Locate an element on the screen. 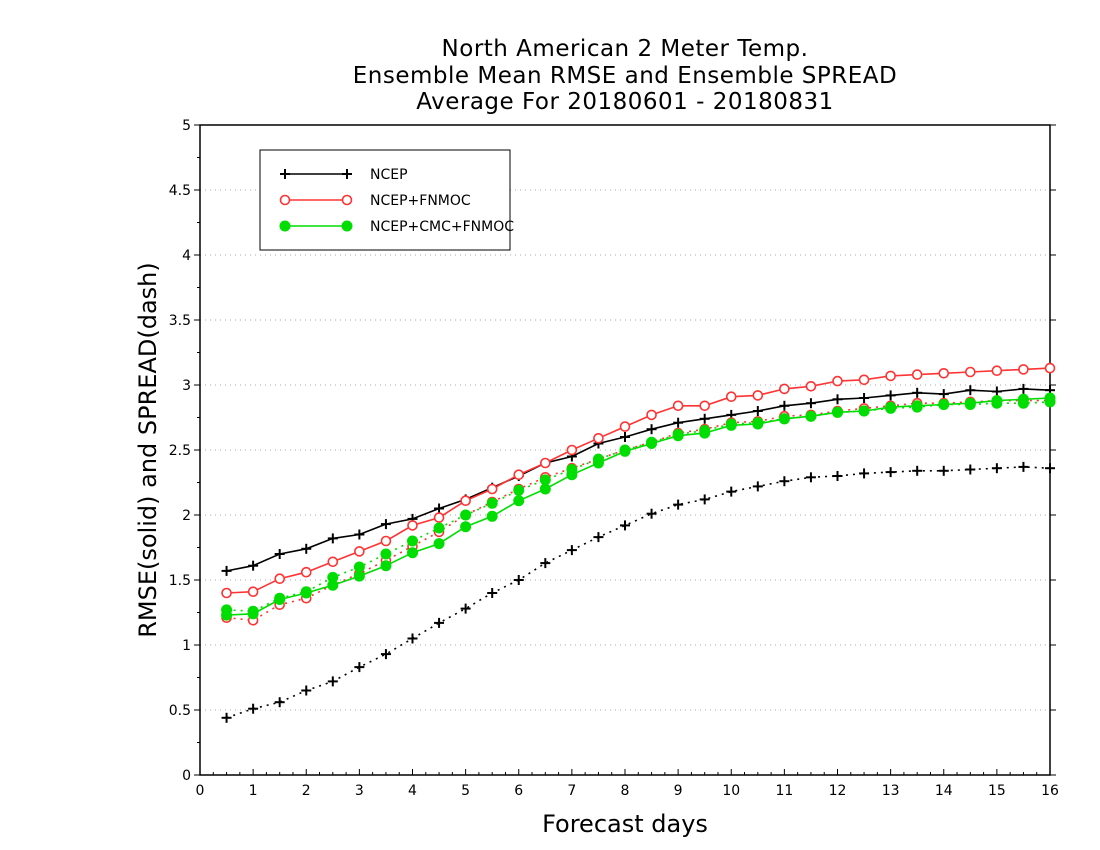 This screenshot has width=1100, height=850. x-tick-label-2: 2 is located at coordinates (306, 791).